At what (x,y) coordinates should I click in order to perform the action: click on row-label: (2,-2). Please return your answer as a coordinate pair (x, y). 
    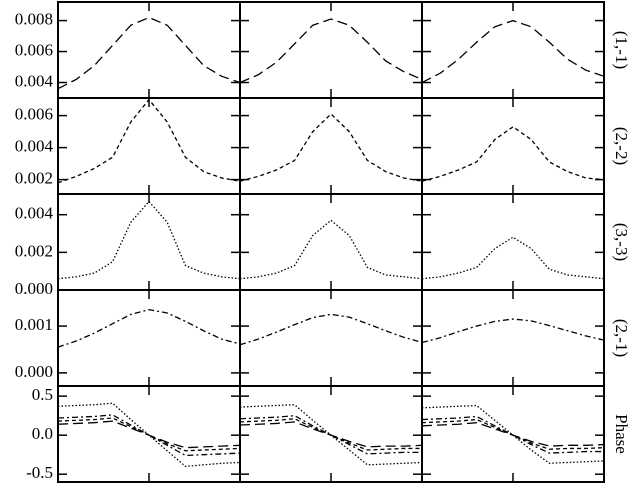
    Looking at the image, I should click on (621, 146).